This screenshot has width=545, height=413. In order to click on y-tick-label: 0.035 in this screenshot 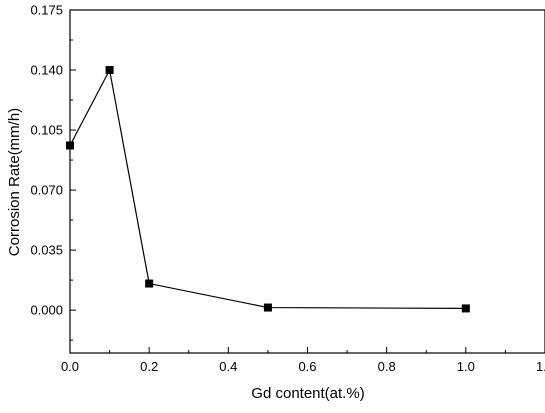, I will do `click(46, 250)`.